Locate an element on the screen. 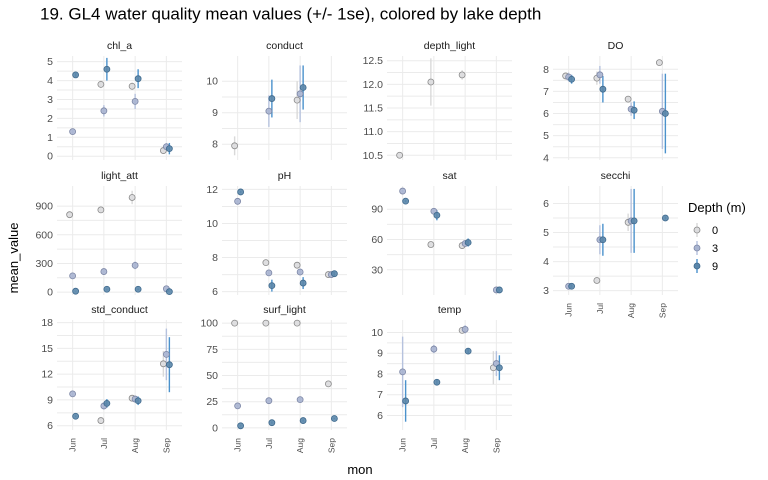 The width and height of the screenshot is (768, 480). y-tick-label: 9 is located at coordinates (50, 400).